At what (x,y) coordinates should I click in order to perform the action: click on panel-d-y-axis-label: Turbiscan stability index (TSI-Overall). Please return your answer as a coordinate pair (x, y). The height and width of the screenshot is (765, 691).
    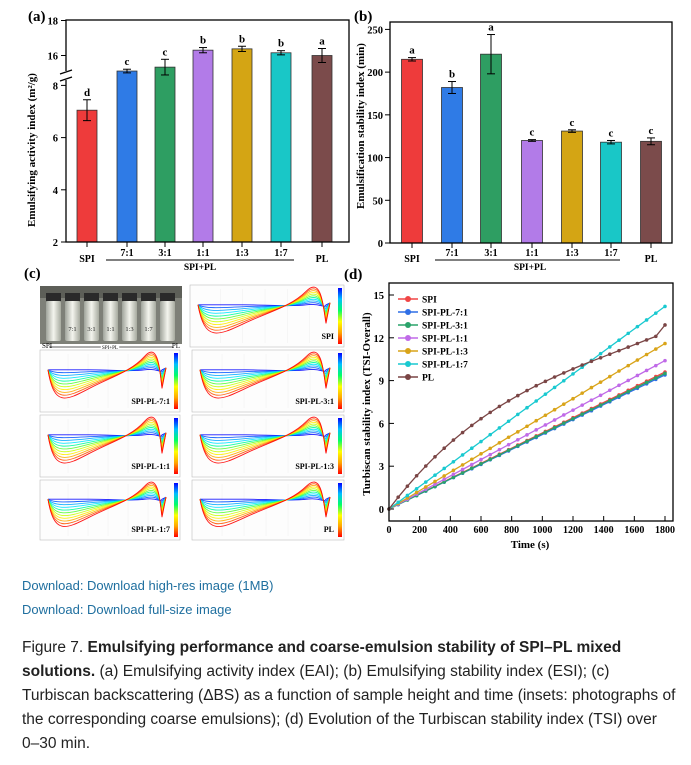
    Looking at the image, I should click on (367, 404).